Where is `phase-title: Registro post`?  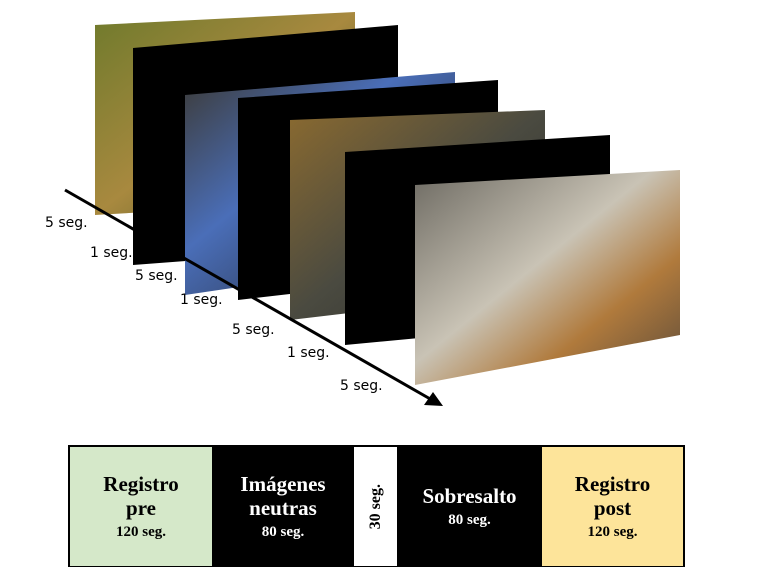
phase-title: Registro post is located at coordinates (612, 496).